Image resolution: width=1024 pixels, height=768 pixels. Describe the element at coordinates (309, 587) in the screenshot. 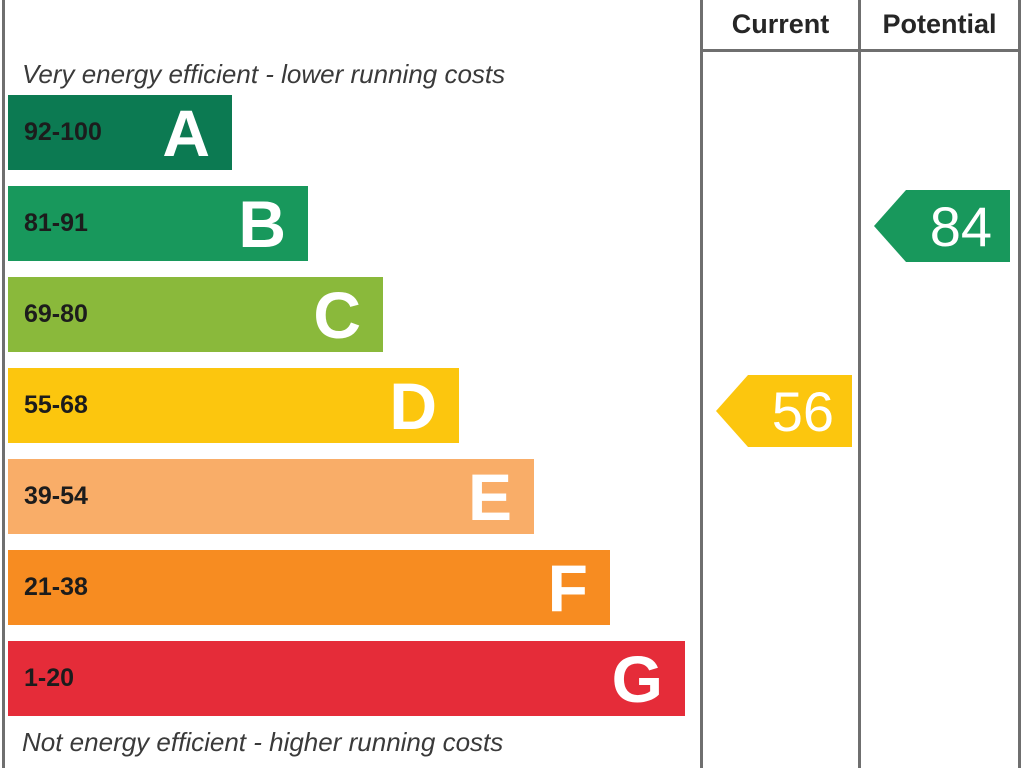

I see `band-f: 21-38 F` at that location.